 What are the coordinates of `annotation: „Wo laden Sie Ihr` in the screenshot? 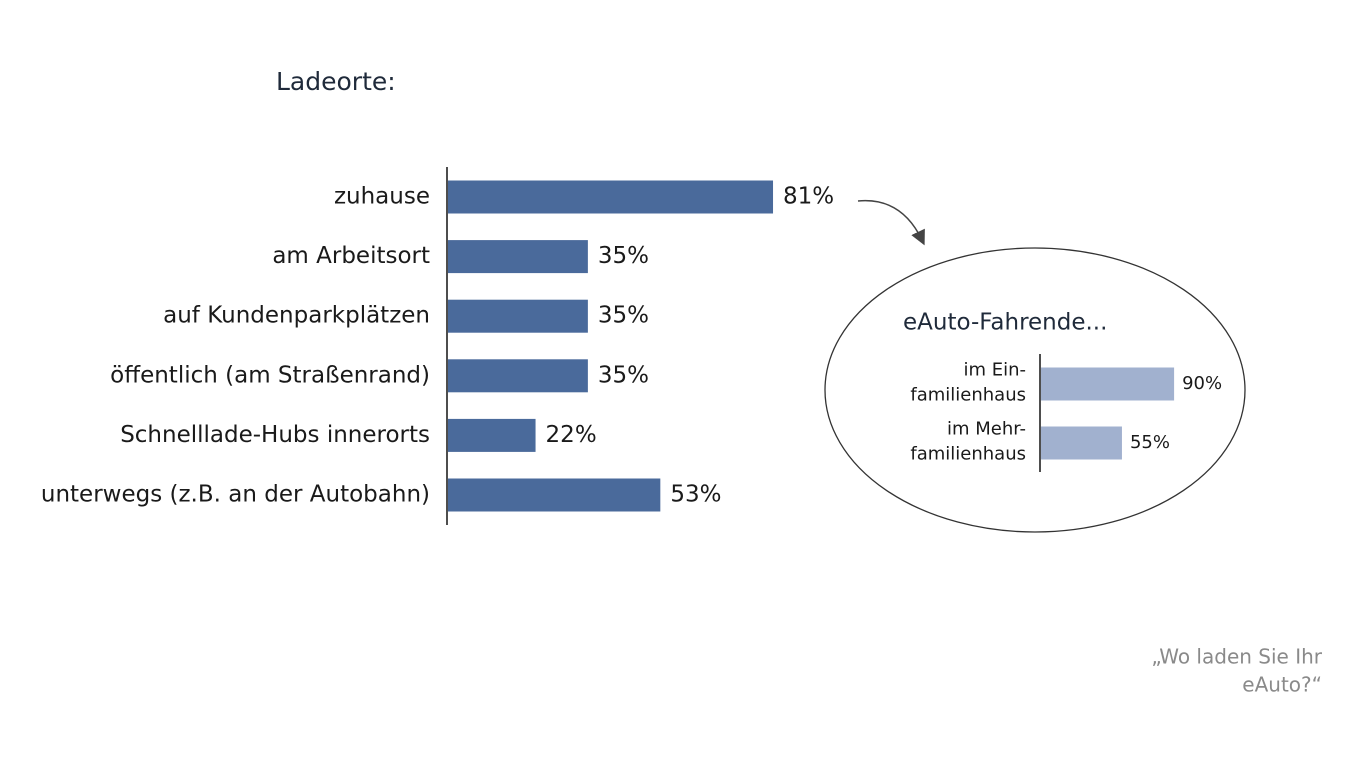 It's located at (1236, 657).